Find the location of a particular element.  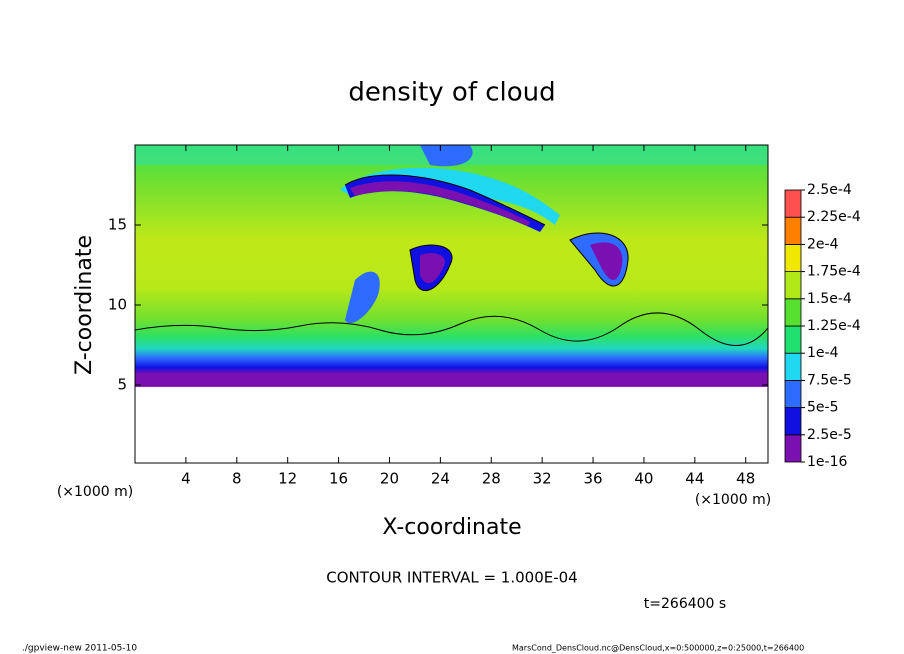

colorbar-label: 7.5e-5 is located at coordinates (829, 380).